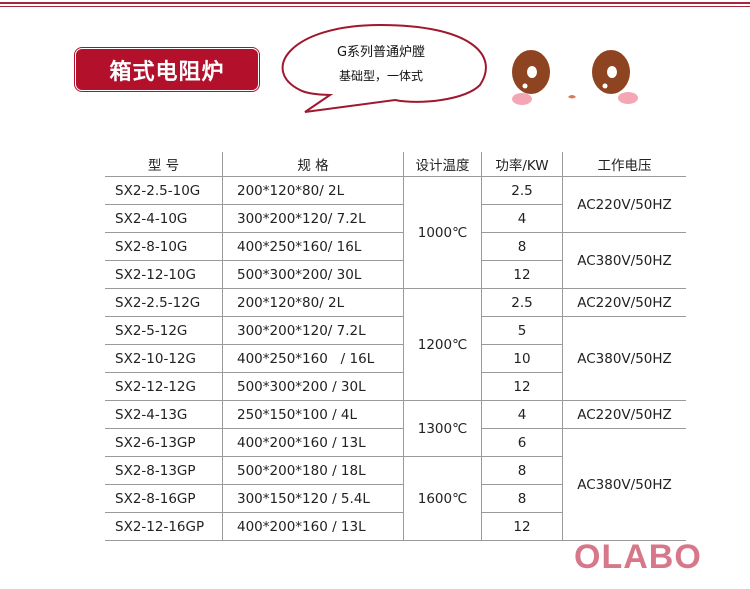  I want to click on header-temp: 设计温度, so click(442, 164).